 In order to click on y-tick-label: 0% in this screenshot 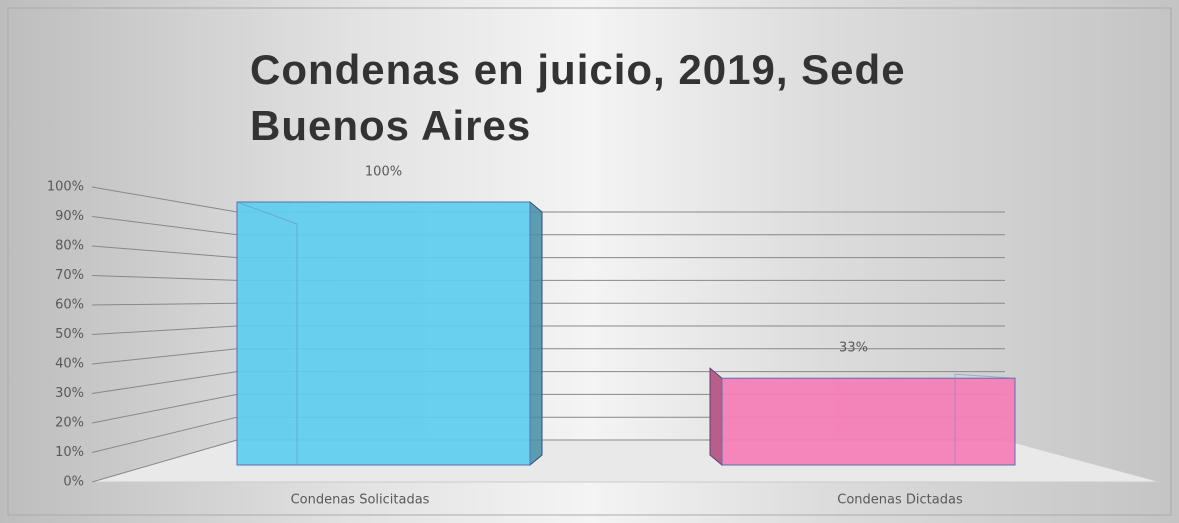, I will do `click(73, 482)`.